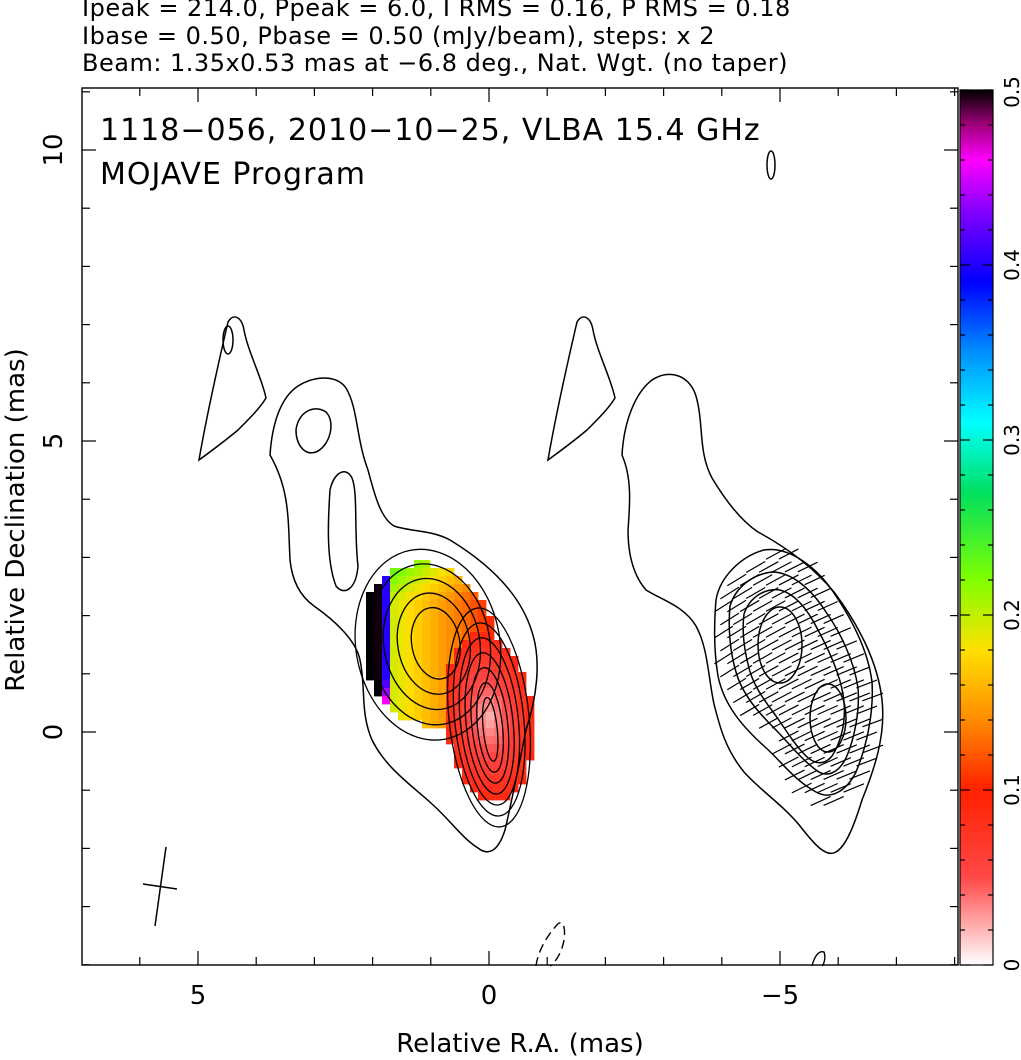 Image resolution: width=1021 pixels, height=1060 pixels. I want to click on right-knot-contour, so click(780, 645).